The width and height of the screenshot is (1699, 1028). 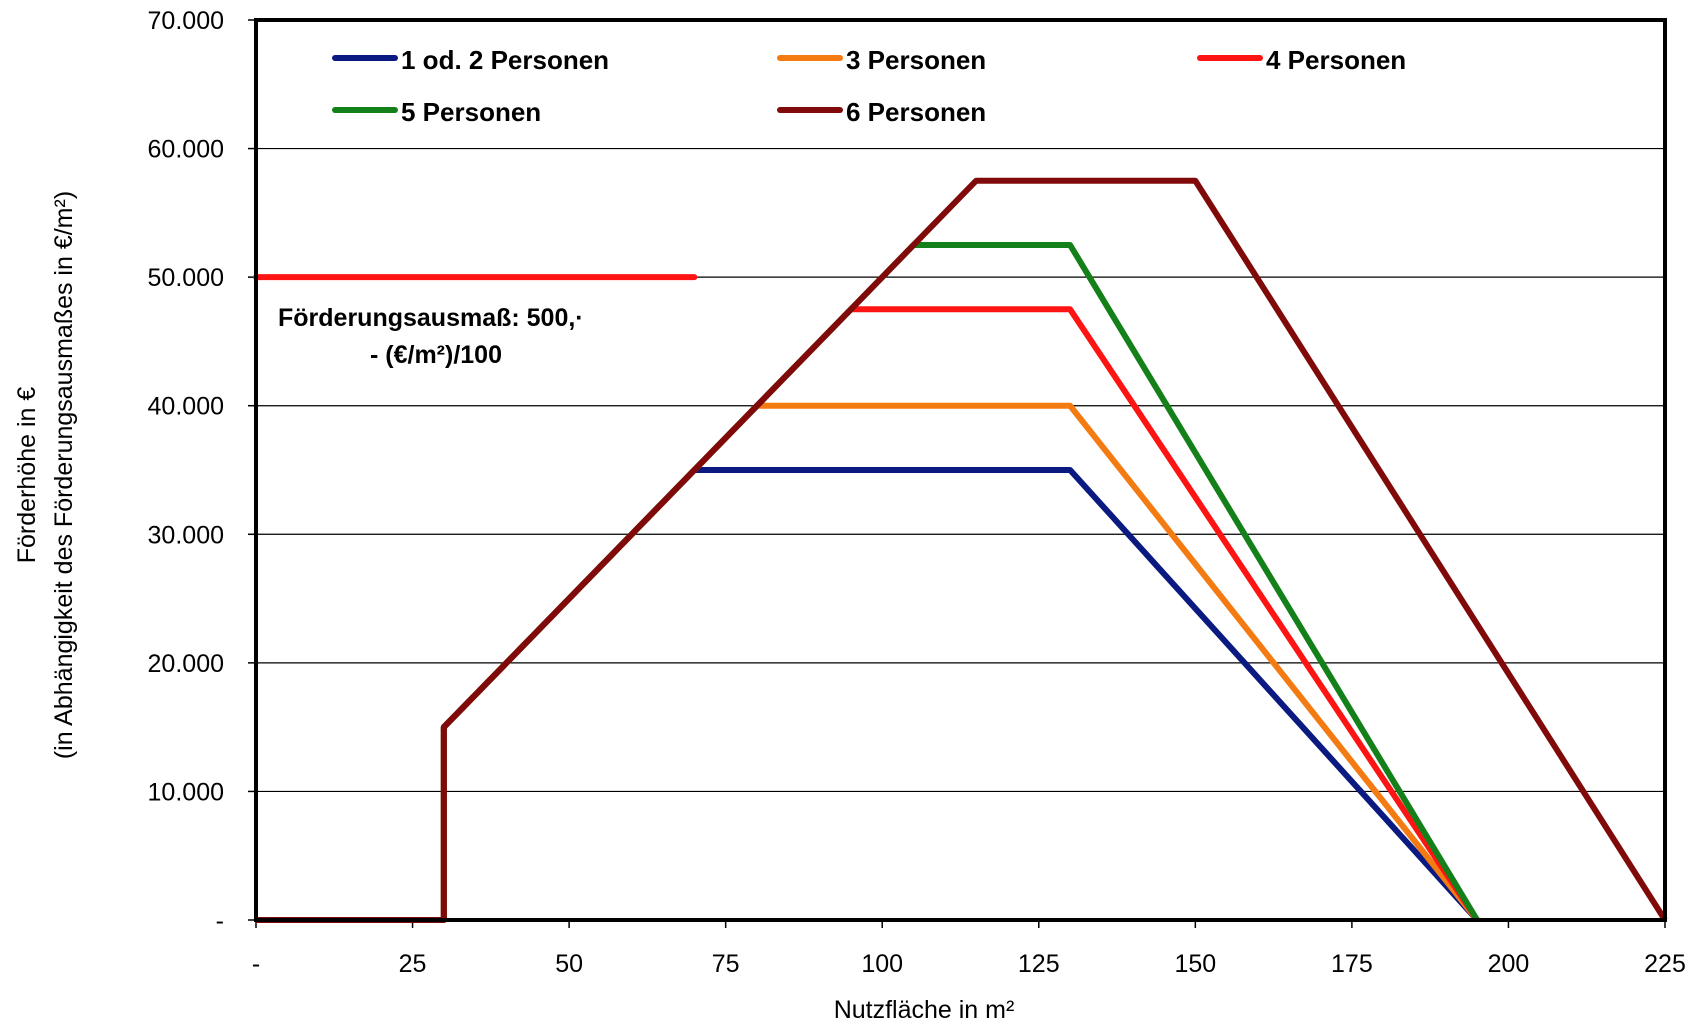 What do you see at coordinates (969, 949) in the screenshot?
I see `x-axis: - 25 50 75 100 125 150 175 200 225` at bounding box center [969, 949].